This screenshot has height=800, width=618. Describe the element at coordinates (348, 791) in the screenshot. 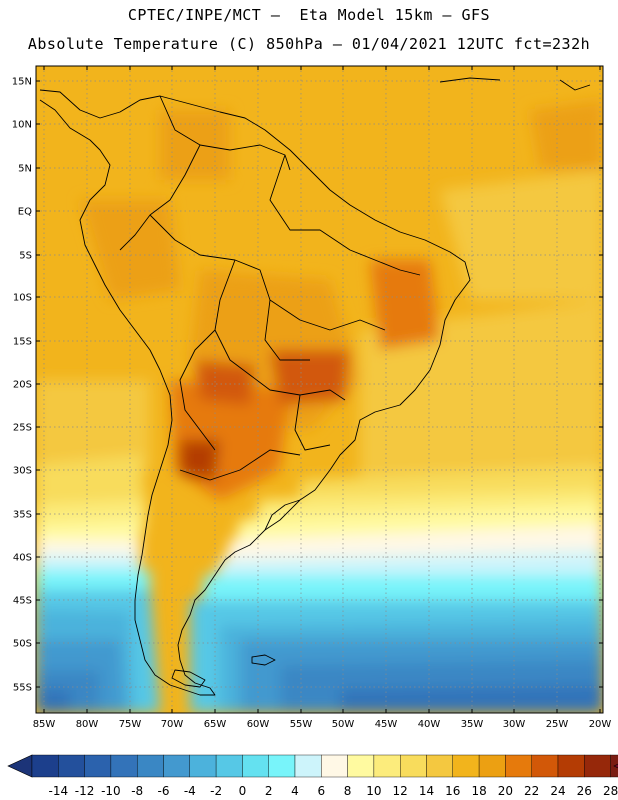

I see `colorbar-label: 8` at that location.